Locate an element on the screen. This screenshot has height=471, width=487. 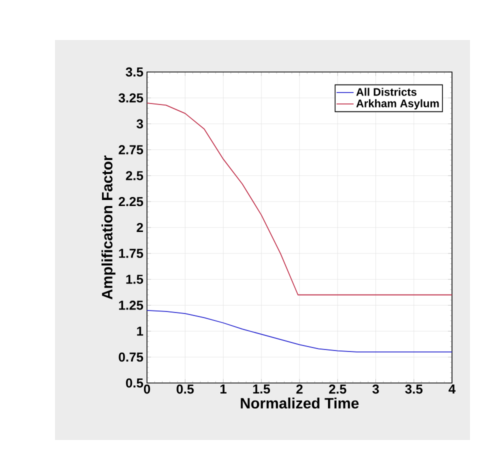
x-tick-label: 1 is located at coordinates (223, 389).